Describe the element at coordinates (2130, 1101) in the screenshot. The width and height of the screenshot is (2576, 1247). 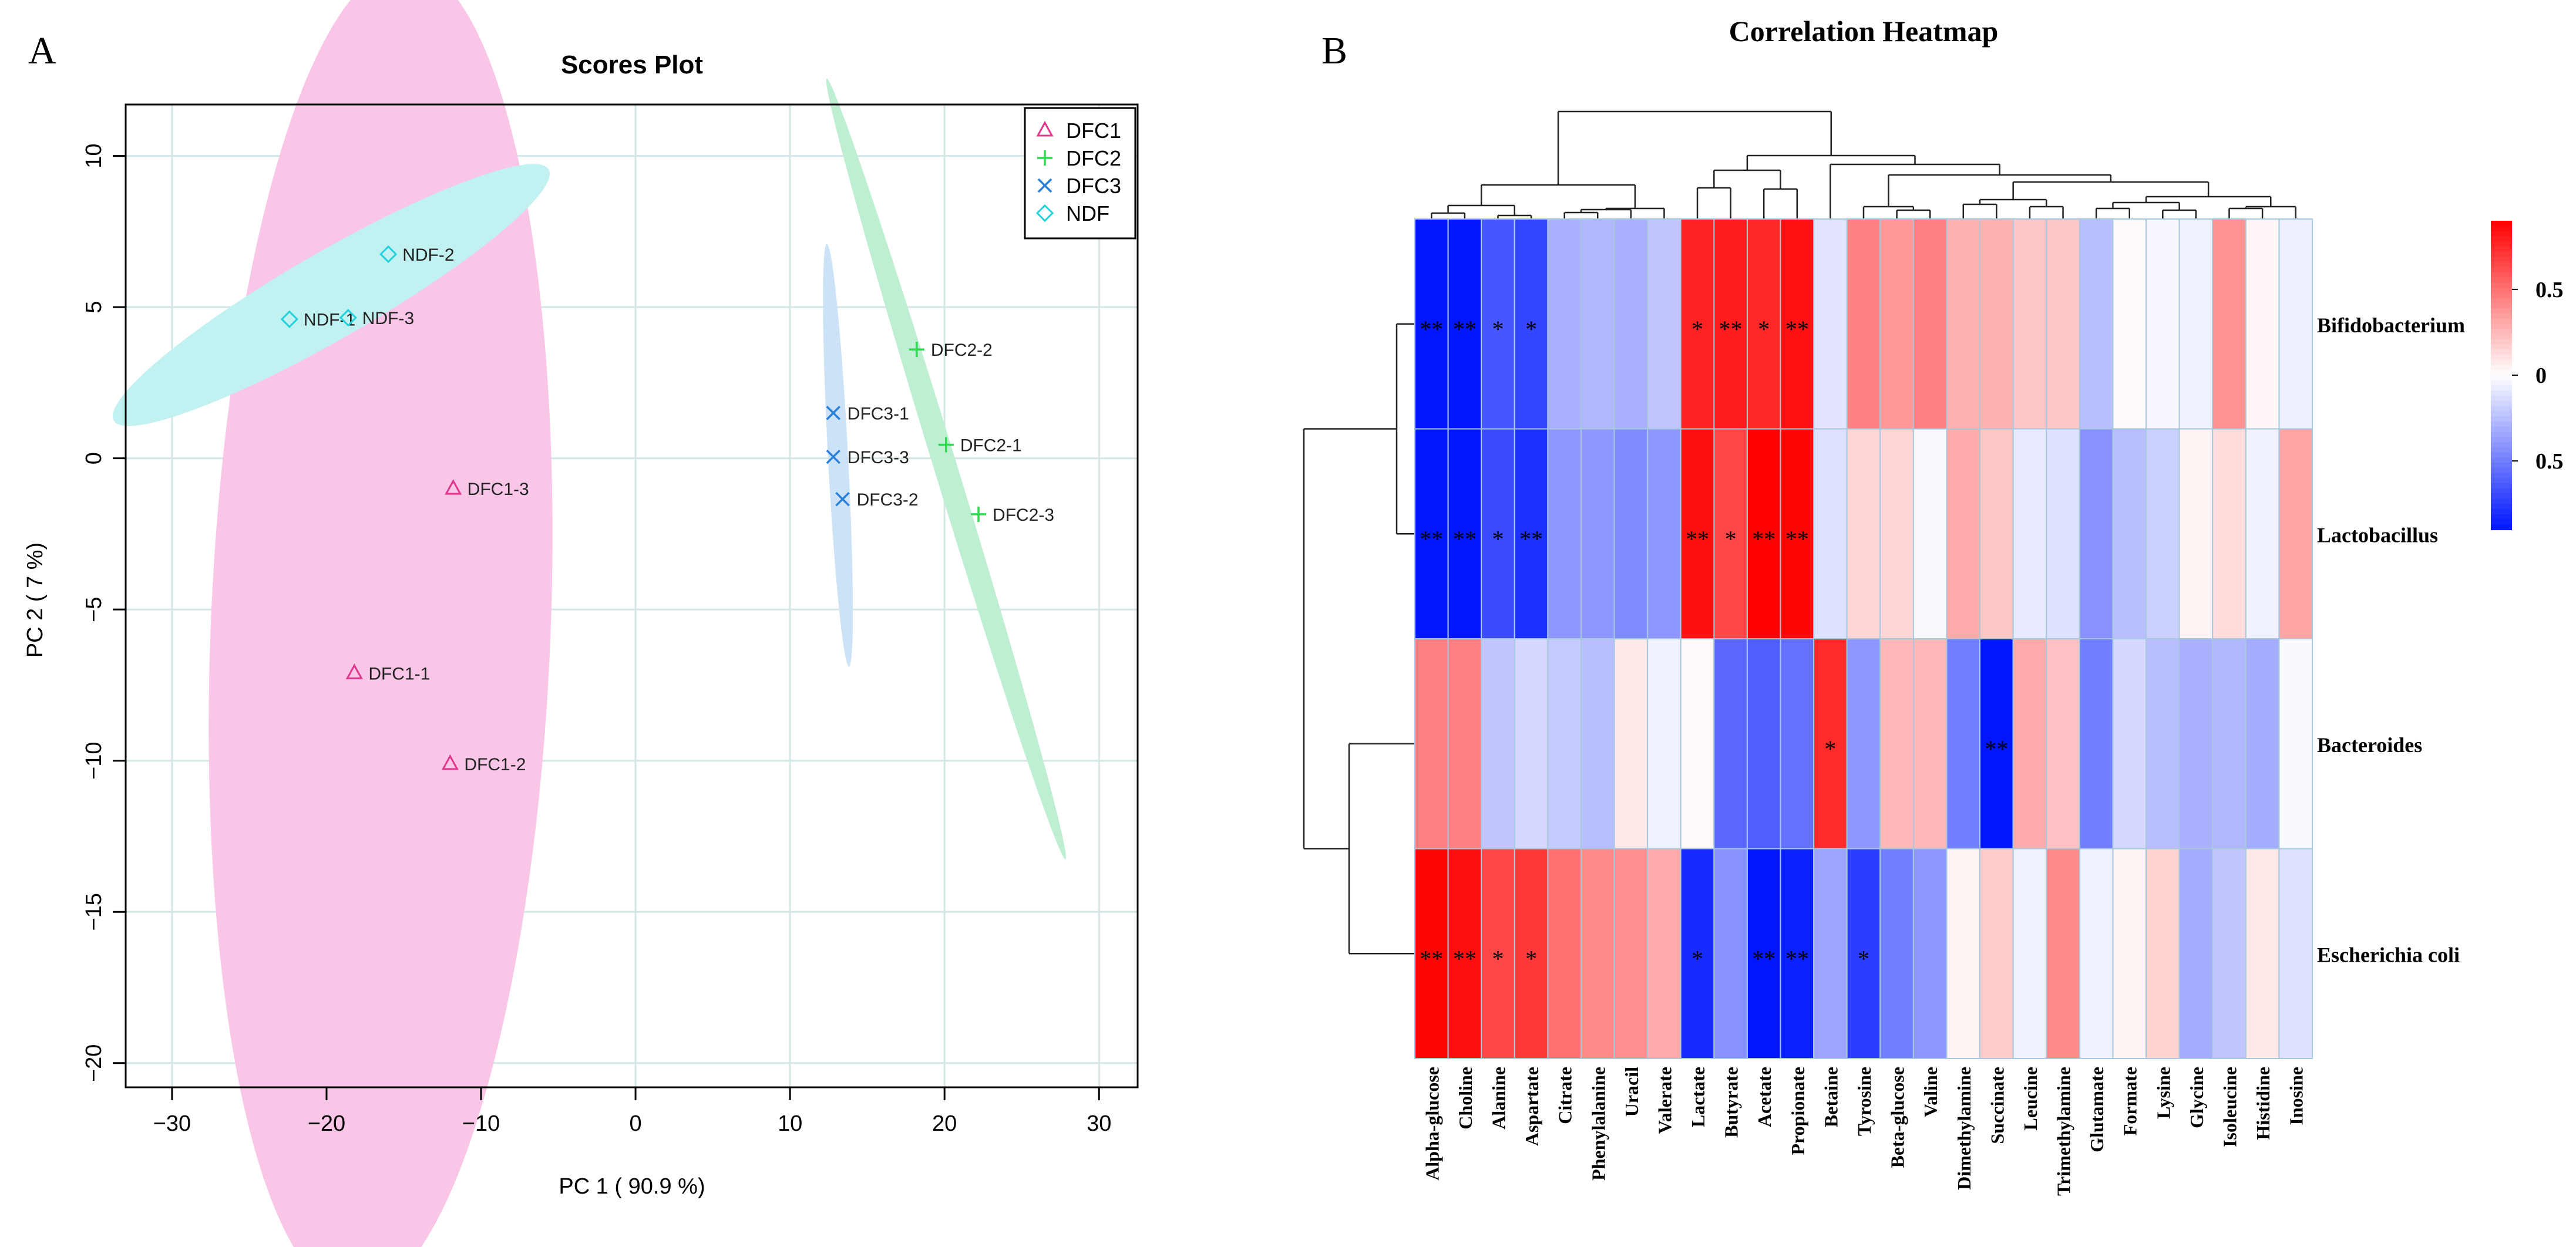
I see `column-label: Formate` at that location.